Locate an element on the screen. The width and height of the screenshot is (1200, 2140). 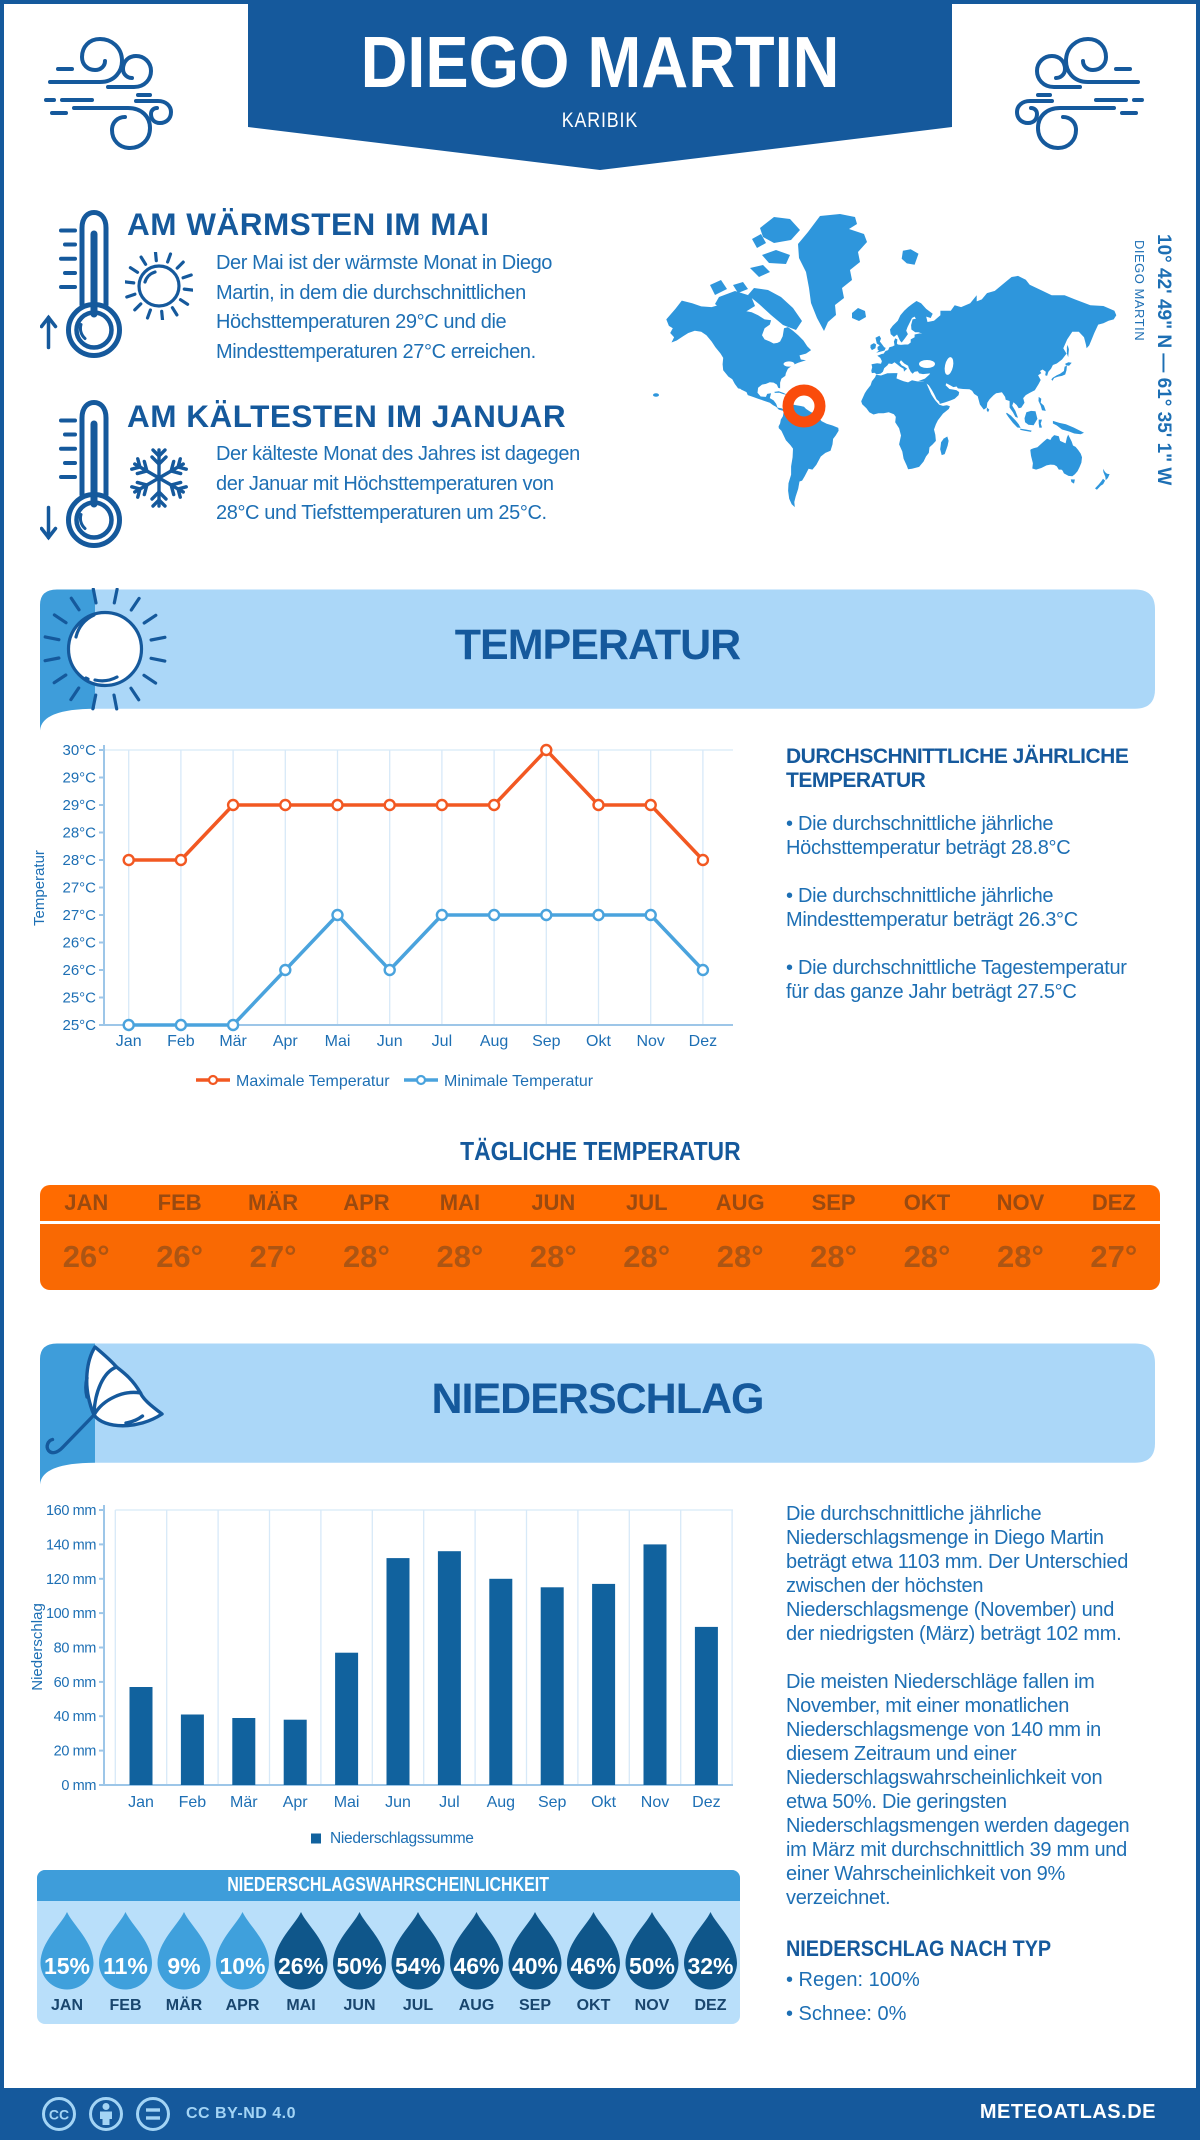
svg-text: 11% is located at coordinates (125, 1966).